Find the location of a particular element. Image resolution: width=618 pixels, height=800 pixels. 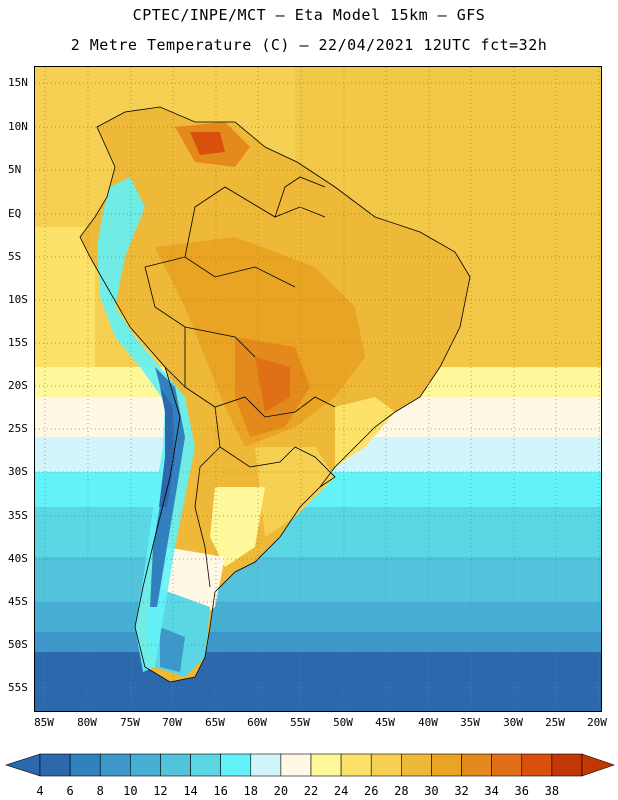

lon-label-25w: 25W is located at coordinates (555, 722).